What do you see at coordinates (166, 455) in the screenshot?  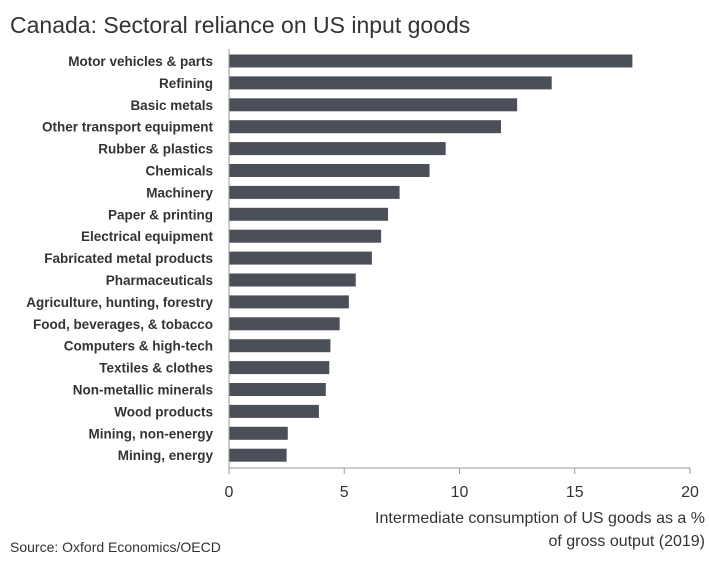 I see `category-label-18: Mining, energy` at bounding box center [166, 455].